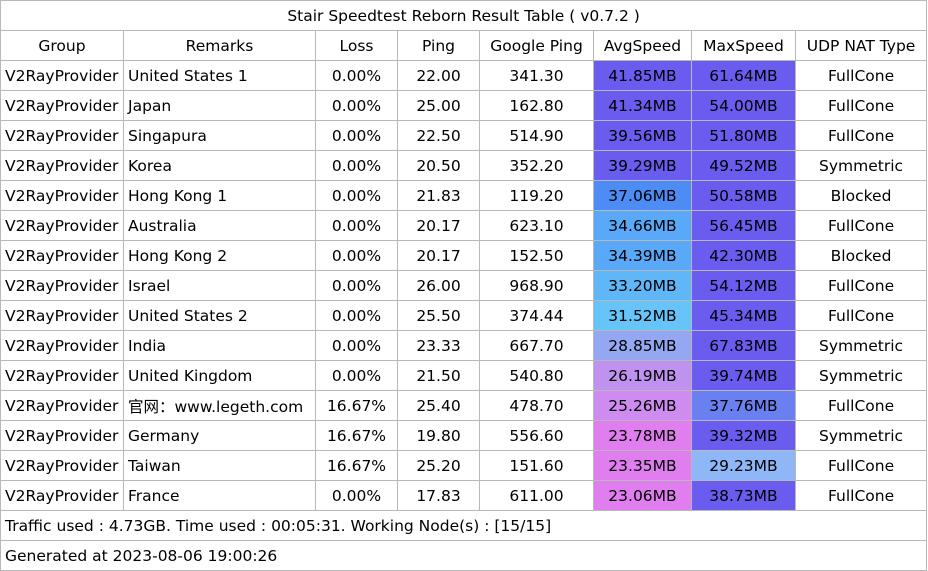 The height and width of the screenshot is (571, 928). Describe the element at coordinates (743, 465) in the screenshot. I see `cell-max-speed: 29.23MB` at that location.